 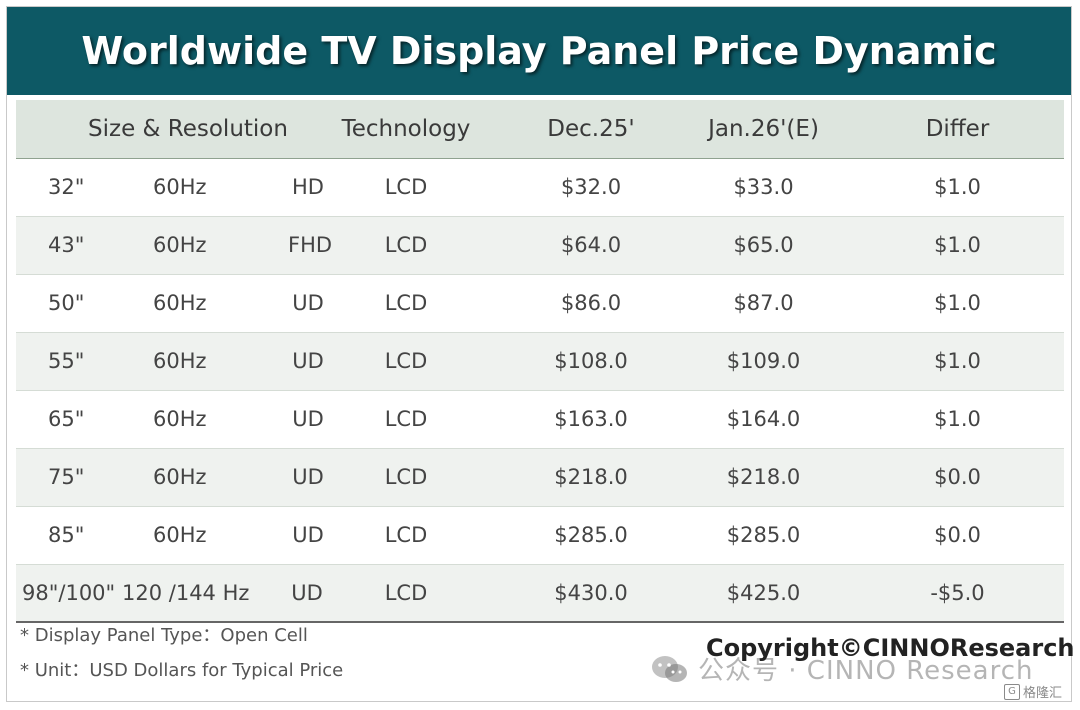 What do you see at coordinates (957, 129) in the screenshot?
I see `header-differ: Differ` at bounding box center [957, 129].